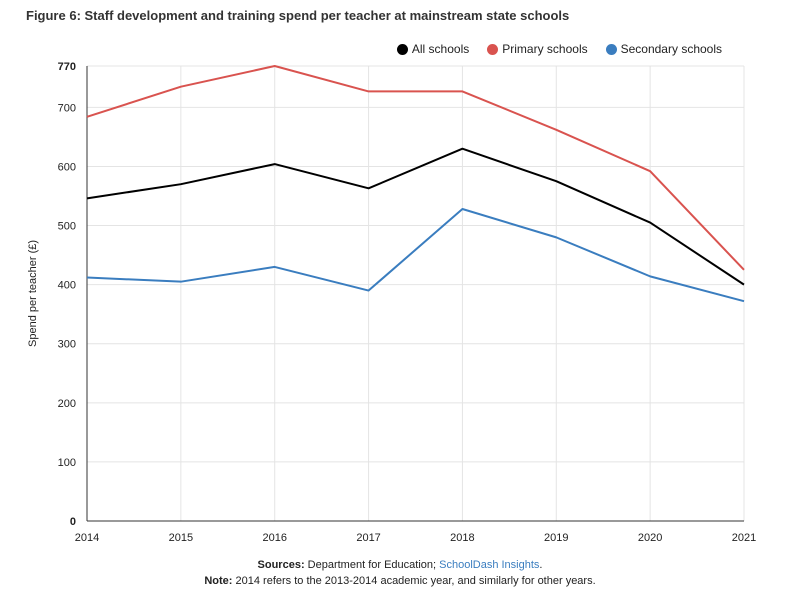 The image size is (800, 600). Describe the element at coordinates (67, 345) in the screenshot. I see `y-tick-label: 300` at that location.